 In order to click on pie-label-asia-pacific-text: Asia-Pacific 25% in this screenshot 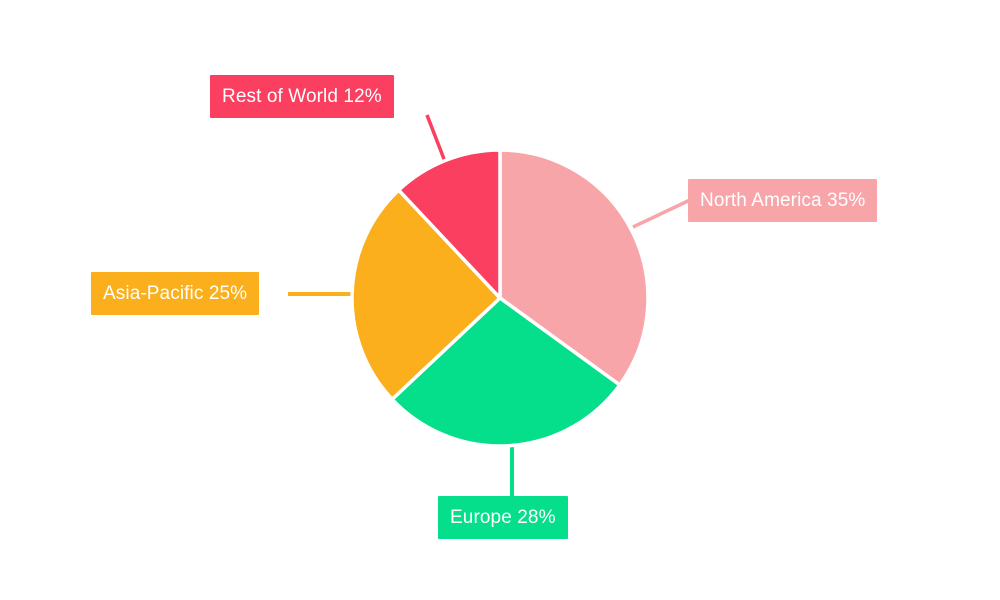, I will do `click(175, 293)`.